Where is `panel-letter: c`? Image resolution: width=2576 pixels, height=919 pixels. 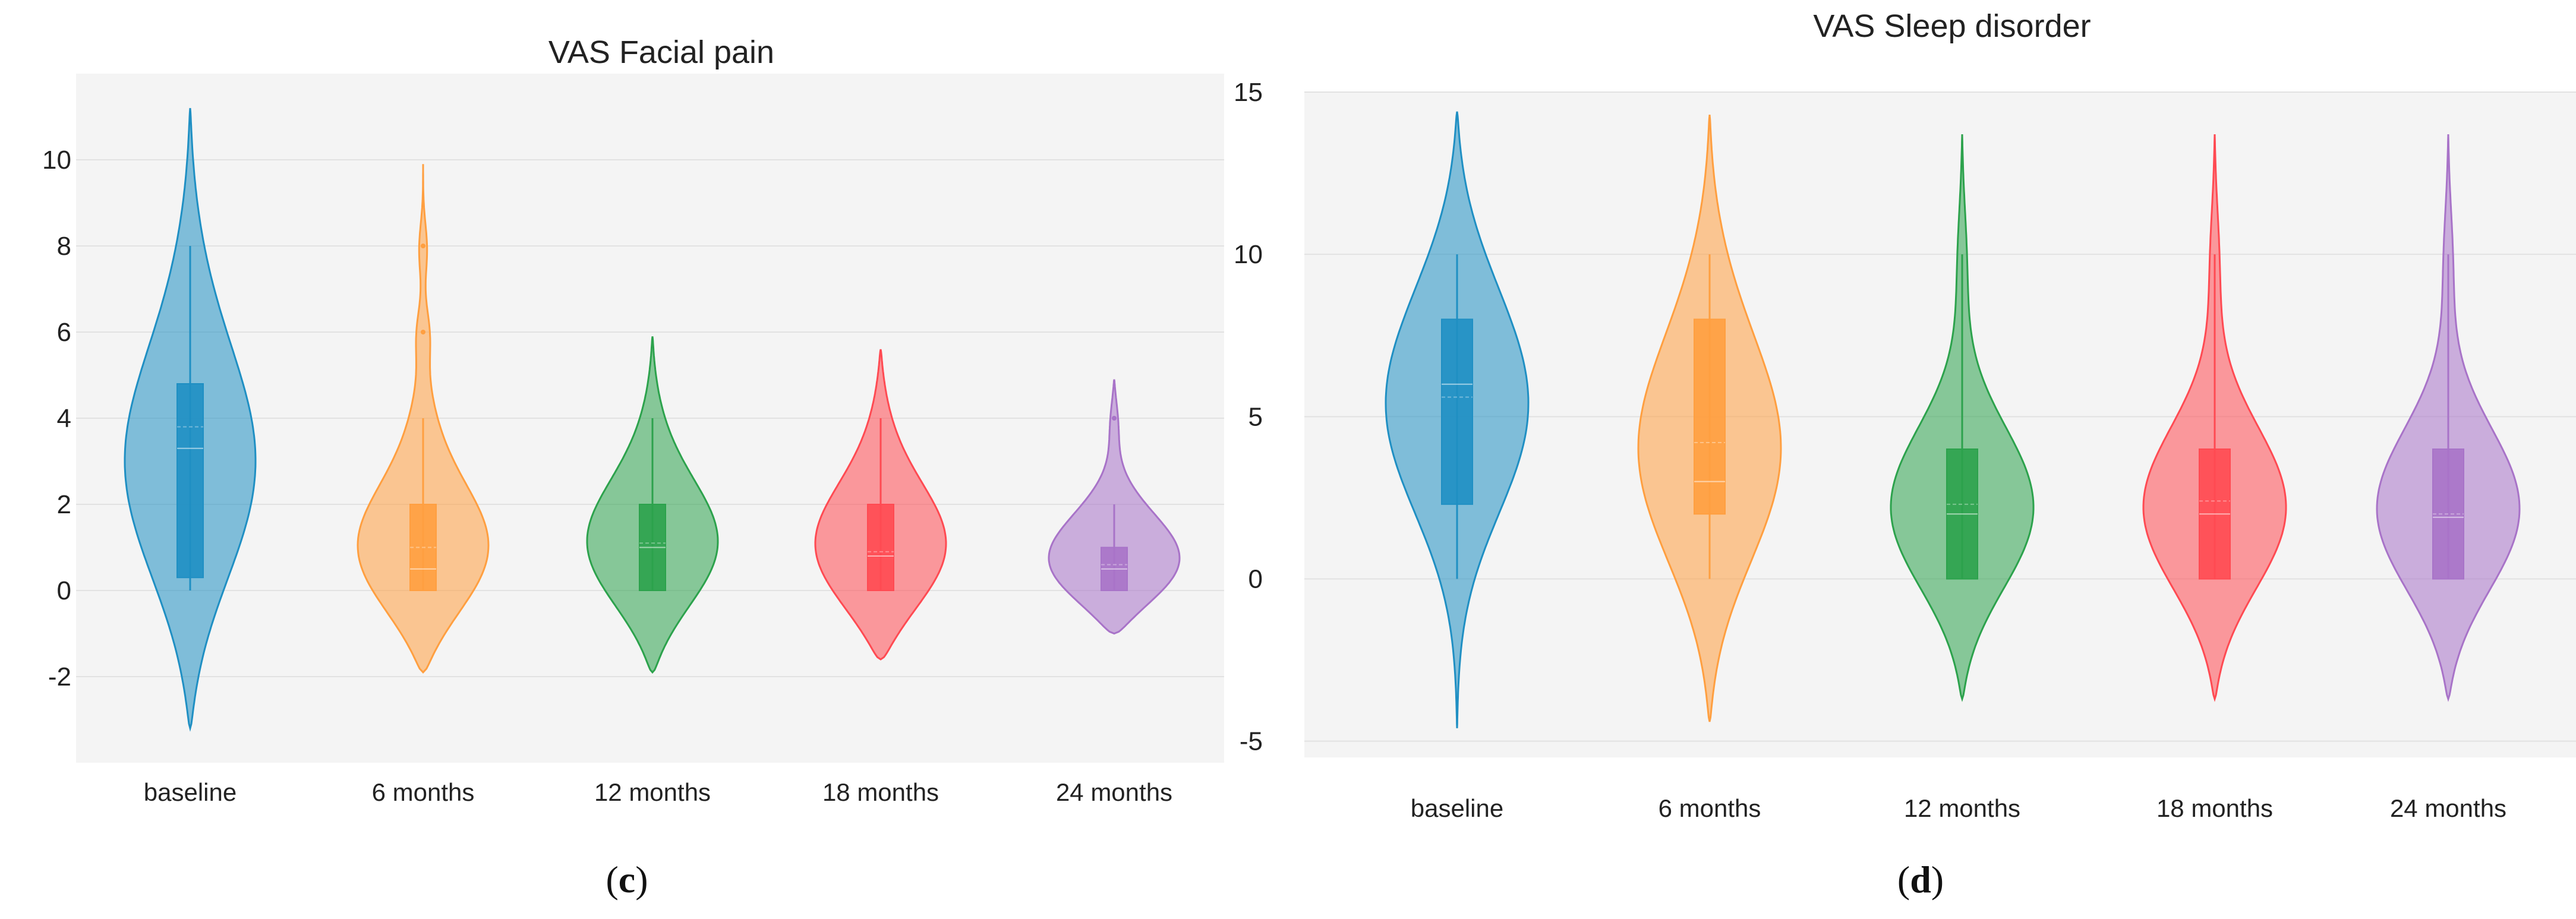
panel-letter: c is located at coordinates (627, 879).